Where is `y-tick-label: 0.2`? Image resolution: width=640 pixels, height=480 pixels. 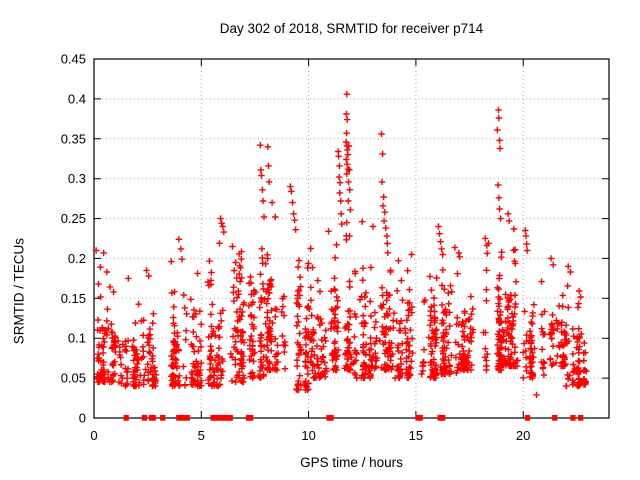
y-tick-label: 0.2 is located at coordinates (77, 258).